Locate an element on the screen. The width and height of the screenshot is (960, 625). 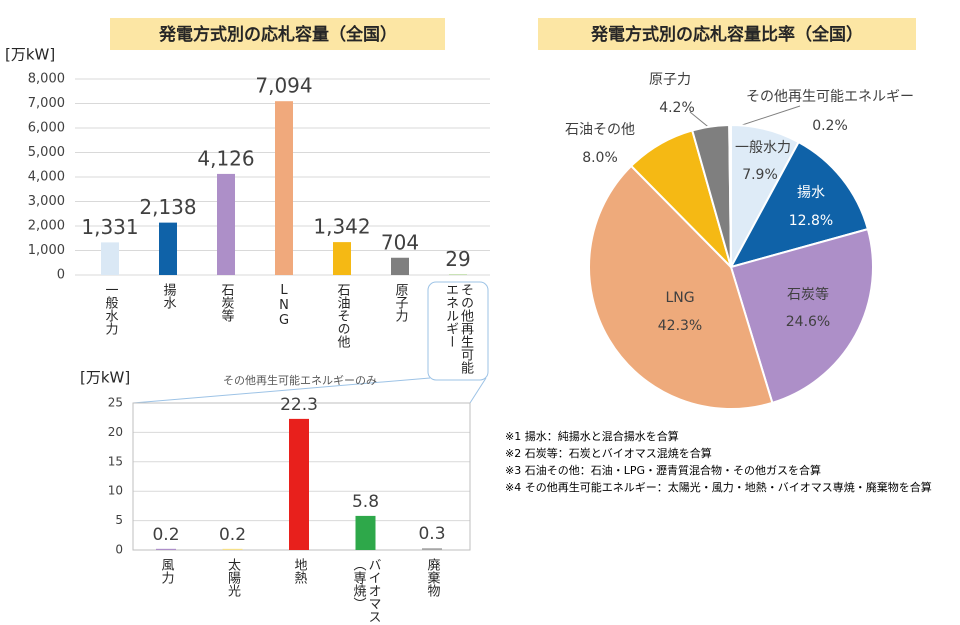
leader-line is located at coordinates (766, 117).